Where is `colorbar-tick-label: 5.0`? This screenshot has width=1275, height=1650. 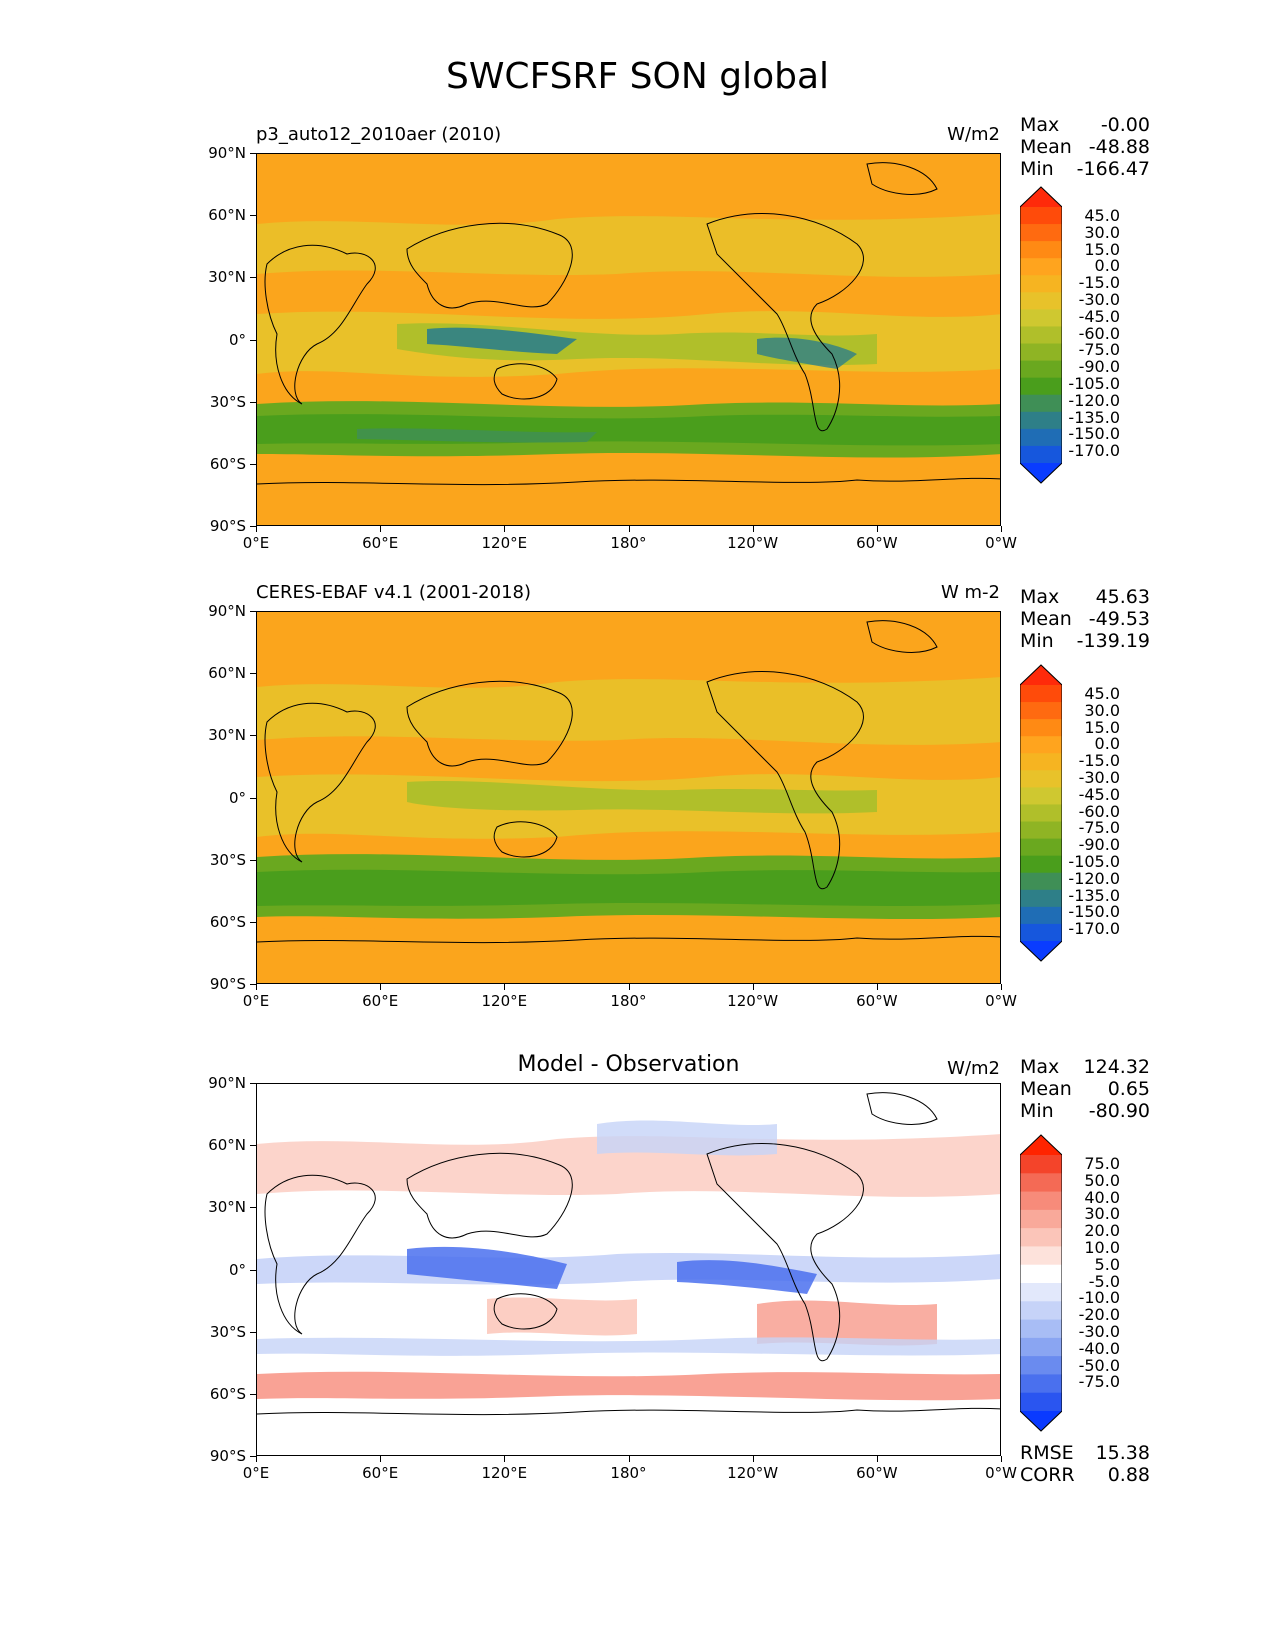 colorbar-tick-label: 5.0 is located at coordinates (1107, 1264).